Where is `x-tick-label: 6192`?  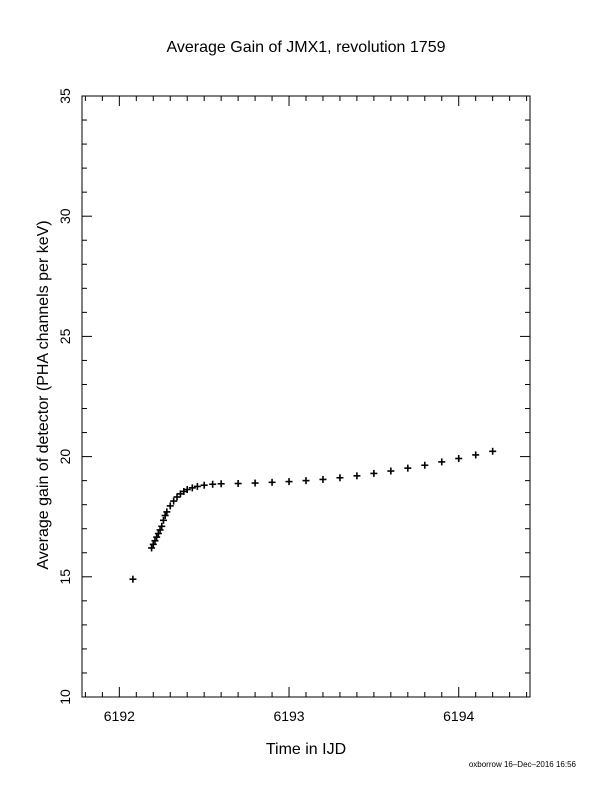 x-tick-label: 6192 is located at coordinates (119, 716).